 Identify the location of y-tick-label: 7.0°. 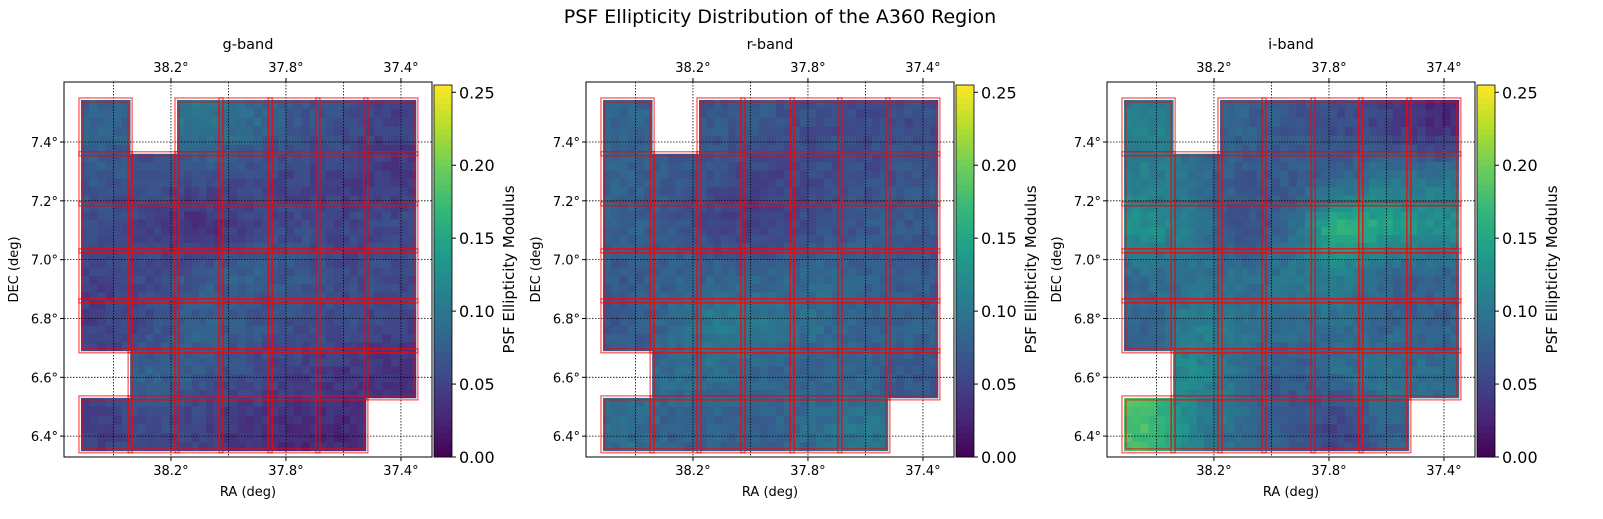
(566, 261).